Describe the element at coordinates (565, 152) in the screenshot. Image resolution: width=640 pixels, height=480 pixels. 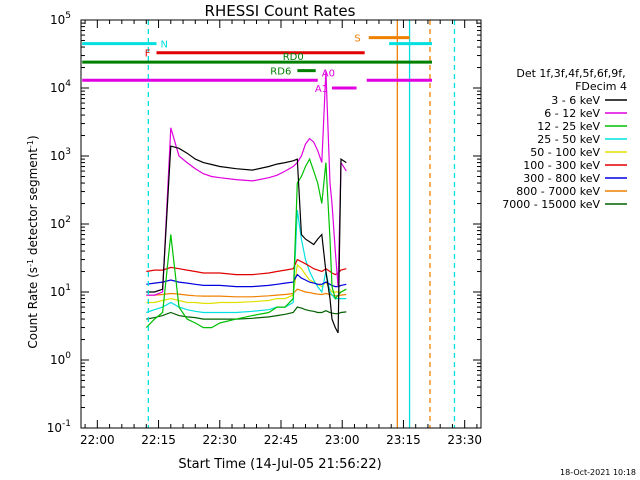
I see `legend-label: 50 - 100 keV` at that location.